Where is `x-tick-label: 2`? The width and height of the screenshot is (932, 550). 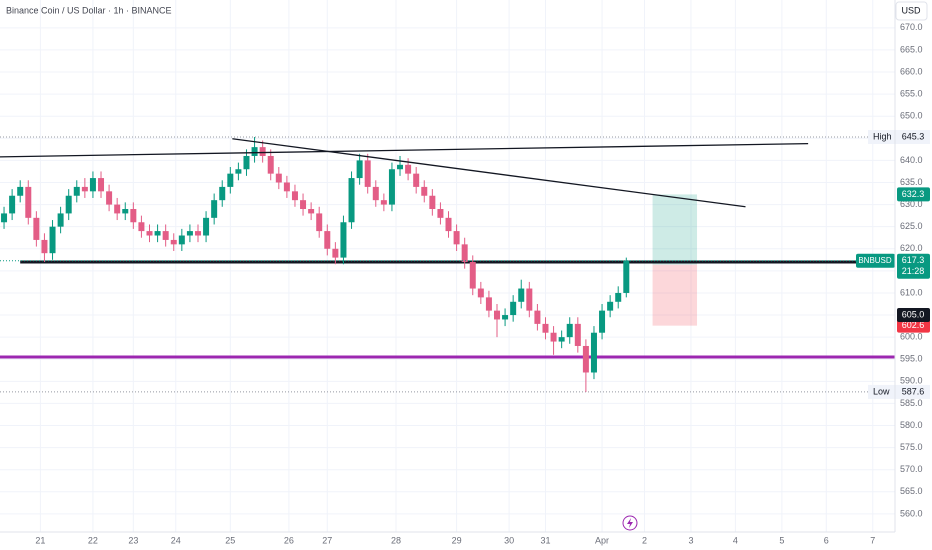 x-tick-label: 2 is located at coordinates (644, 540).